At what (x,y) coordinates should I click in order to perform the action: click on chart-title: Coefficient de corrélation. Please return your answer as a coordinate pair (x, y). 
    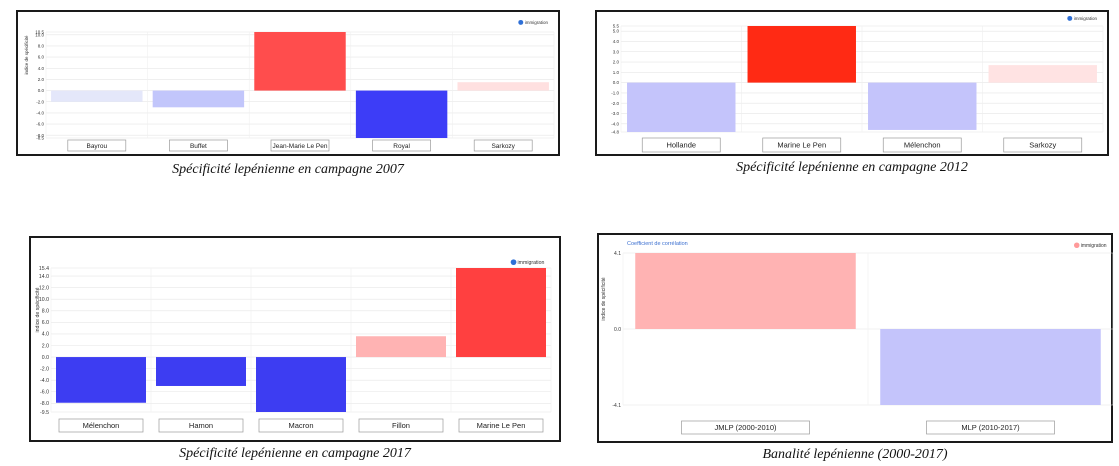
    Looking at the image, I should click on (657, 244).